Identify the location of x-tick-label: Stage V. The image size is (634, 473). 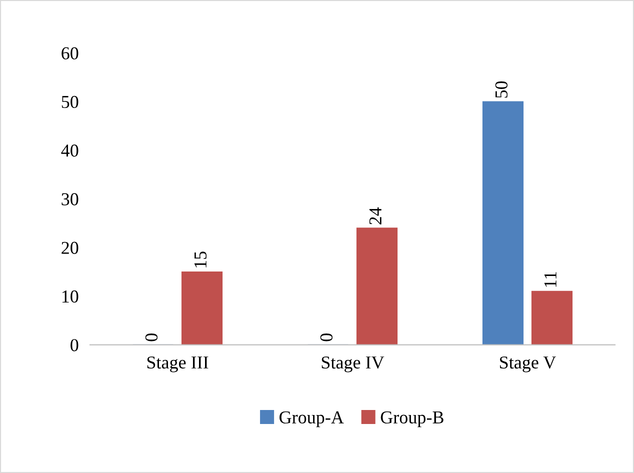
(528, 364).